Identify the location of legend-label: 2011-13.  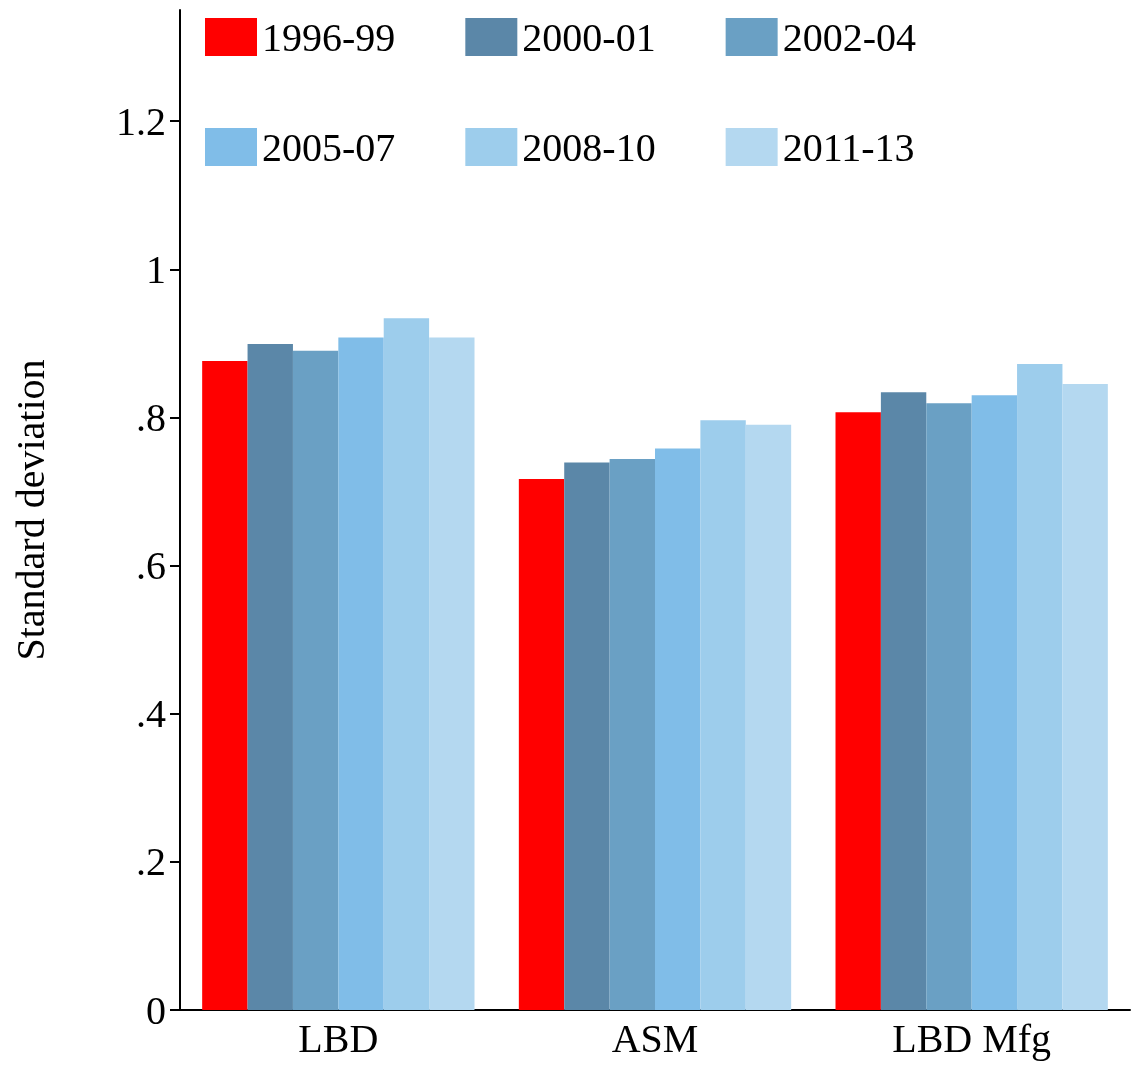
(848, 147).